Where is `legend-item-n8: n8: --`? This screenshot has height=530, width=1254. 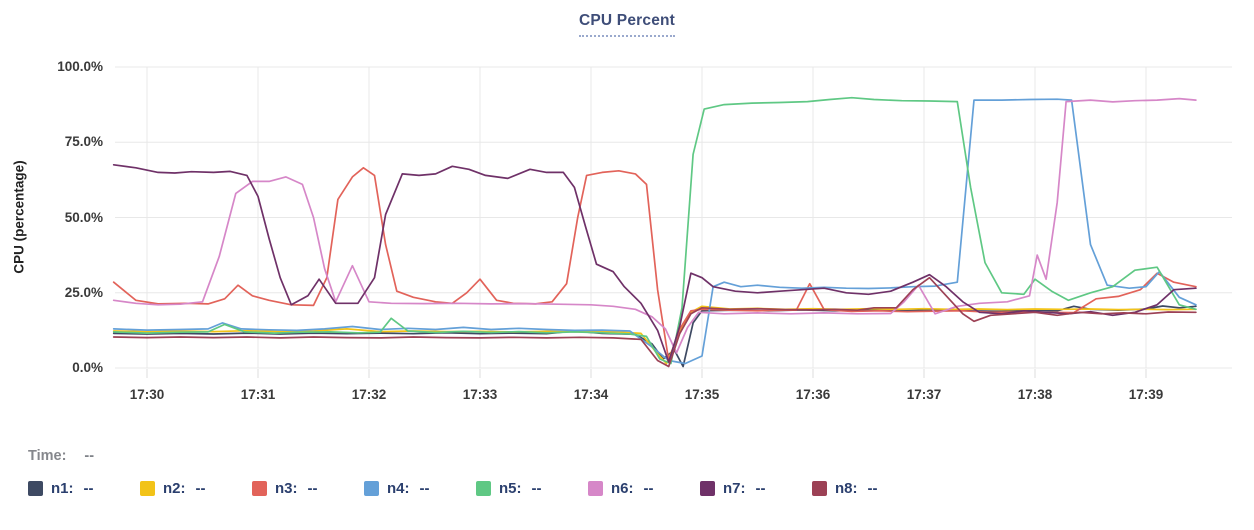 legend-item-n8: n8: -- is located at coordinates (868, 488).